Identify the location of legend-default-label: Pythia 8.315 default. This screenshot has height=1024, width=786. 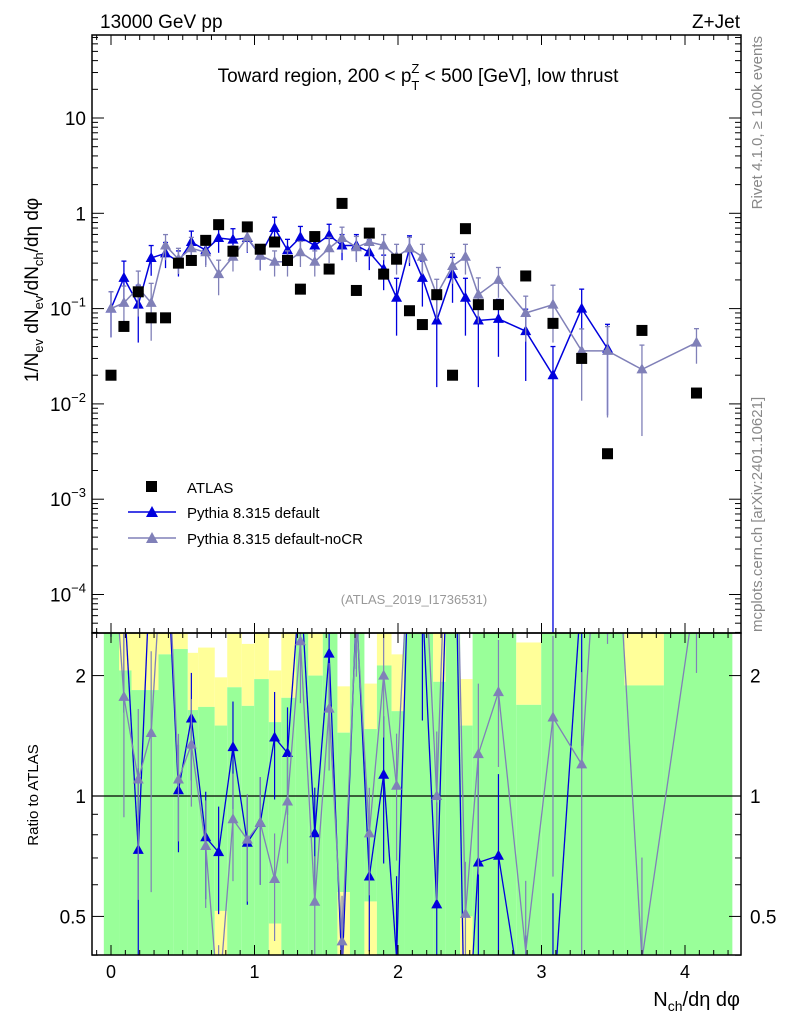
(253, 513).